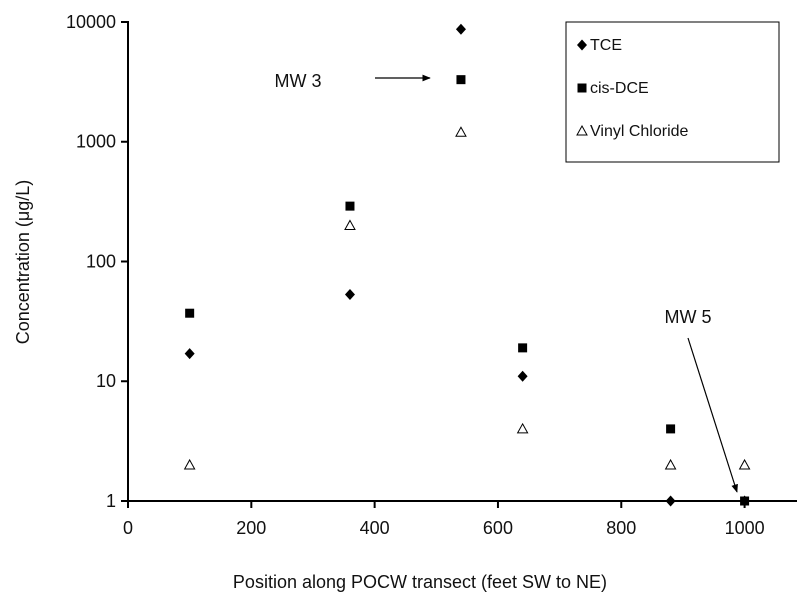  Describe the element at coordinates (106, 381) in the screenshot. I see `y-tick-label: 10` at that location.